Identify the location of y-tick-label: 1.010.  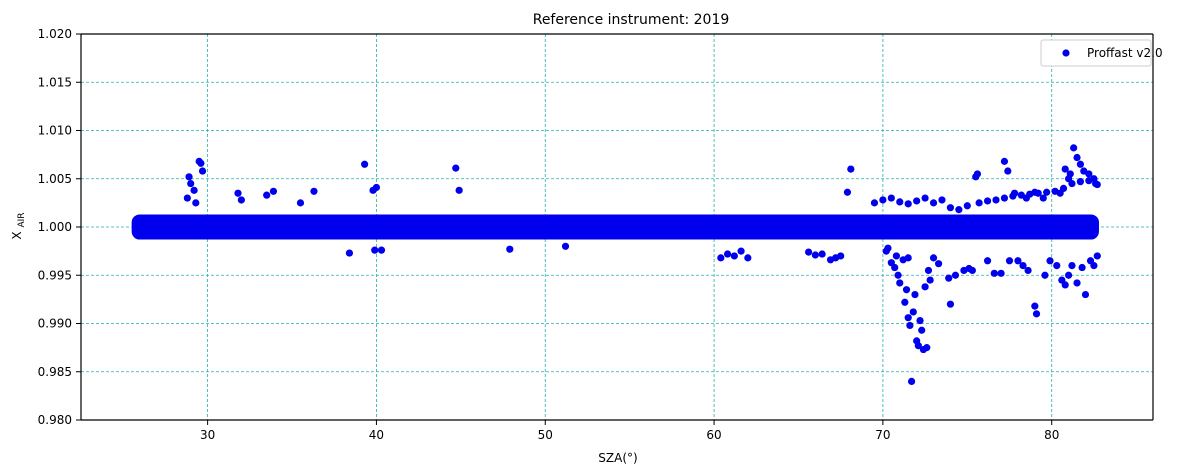
(55, 131).